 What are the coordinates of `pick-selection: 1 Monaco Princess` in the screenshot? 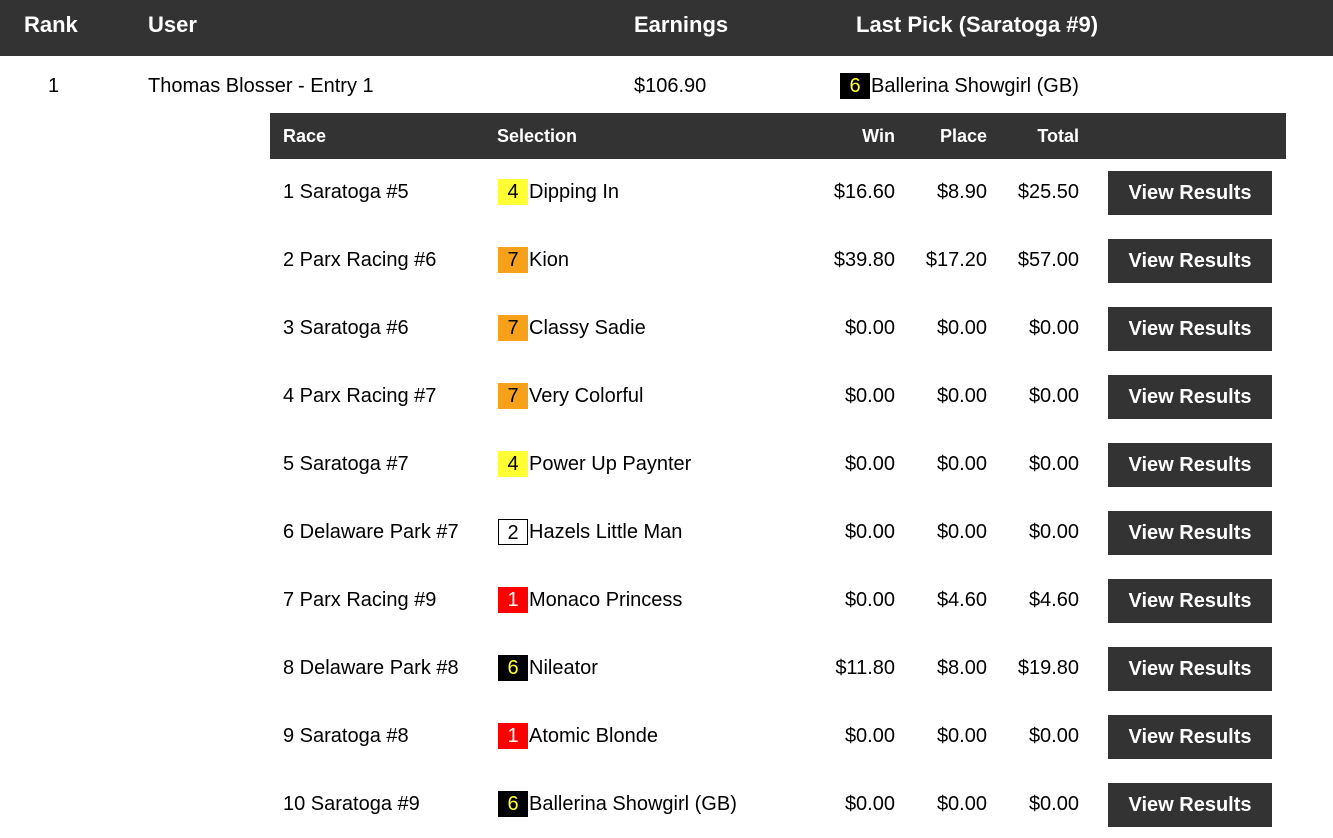 It's located at (590, 600).